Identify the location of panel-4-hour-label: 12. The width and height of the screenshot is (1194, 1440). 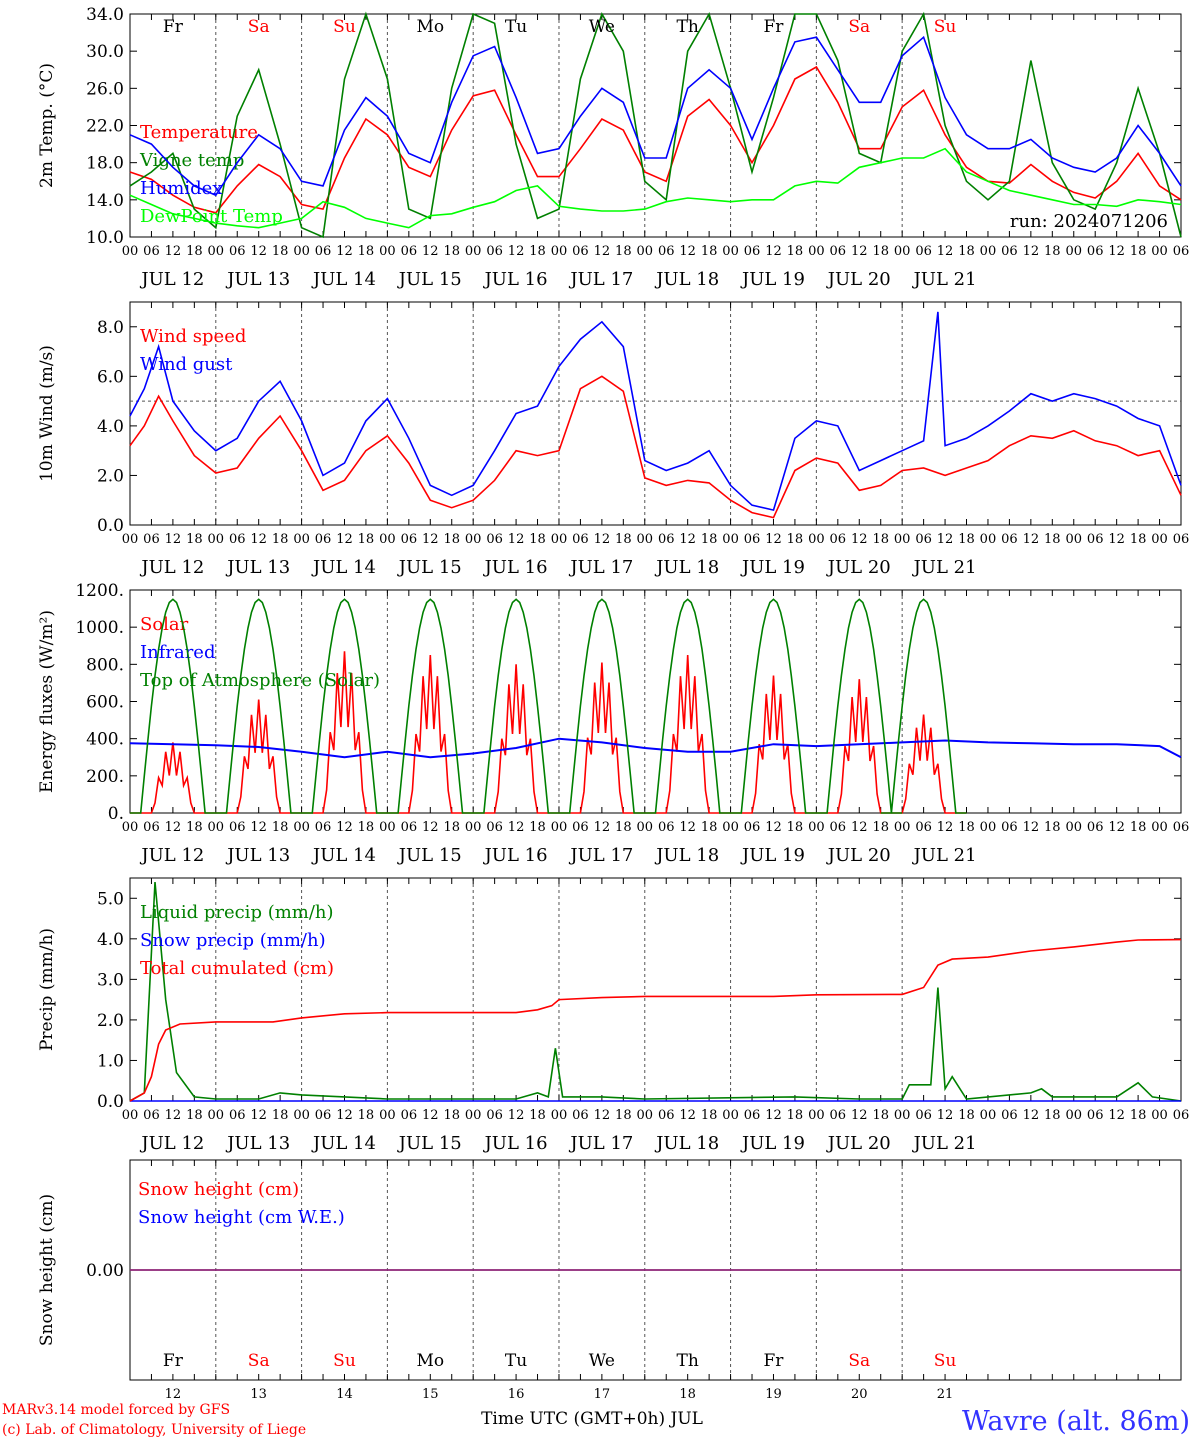
(945, 1115).